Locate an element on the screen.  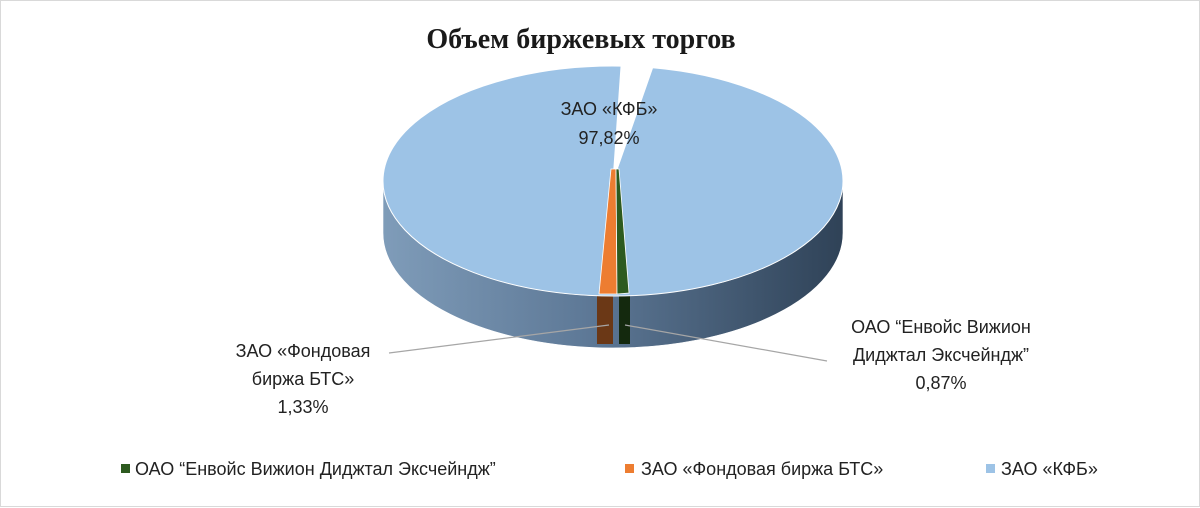
pie-front-wall-envoys is located at coordinates (624, 318).